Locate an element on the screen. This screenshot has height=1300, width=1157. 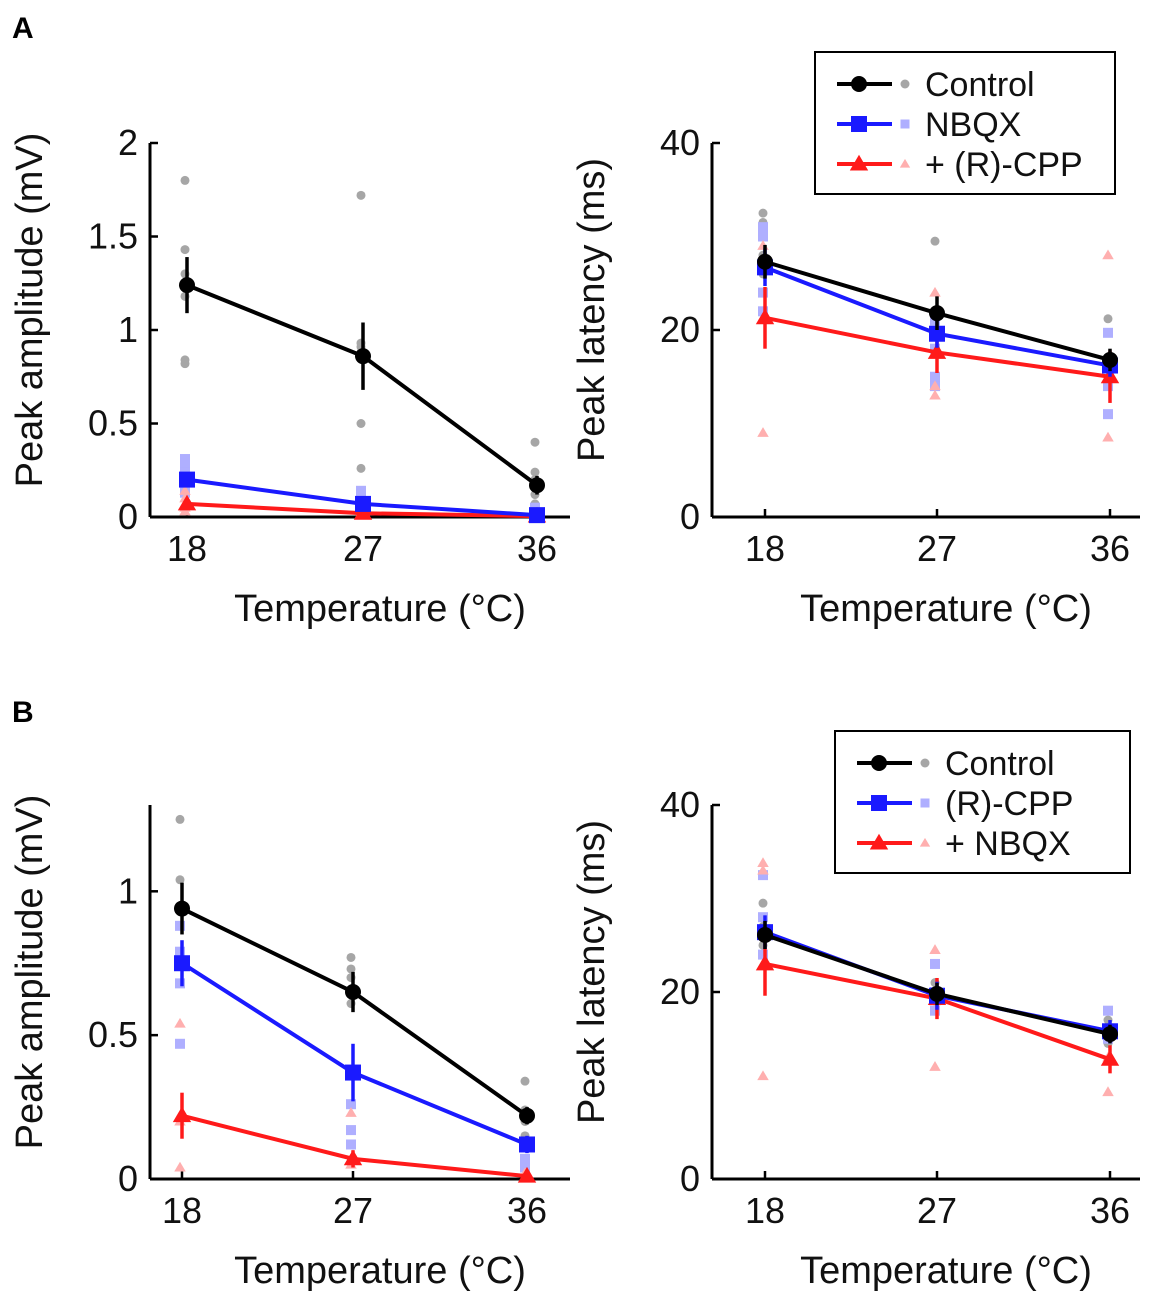
panel-label-b: B is located at coordinates (23, 712).